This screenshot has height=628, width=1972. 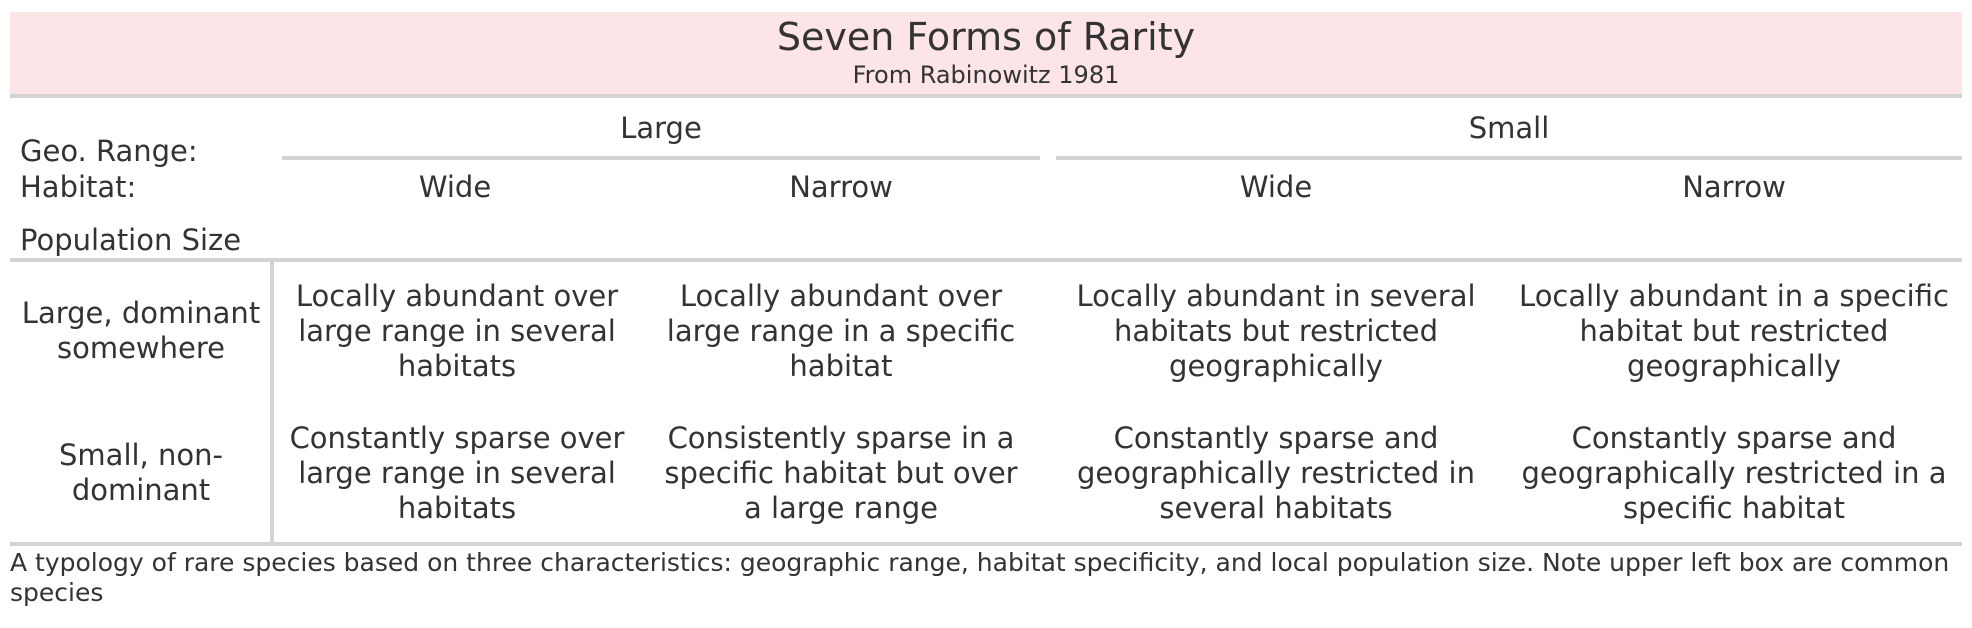 I want to click on row-label-small-non-dominant: Small, non-dominant, so click(x=141, y=472).